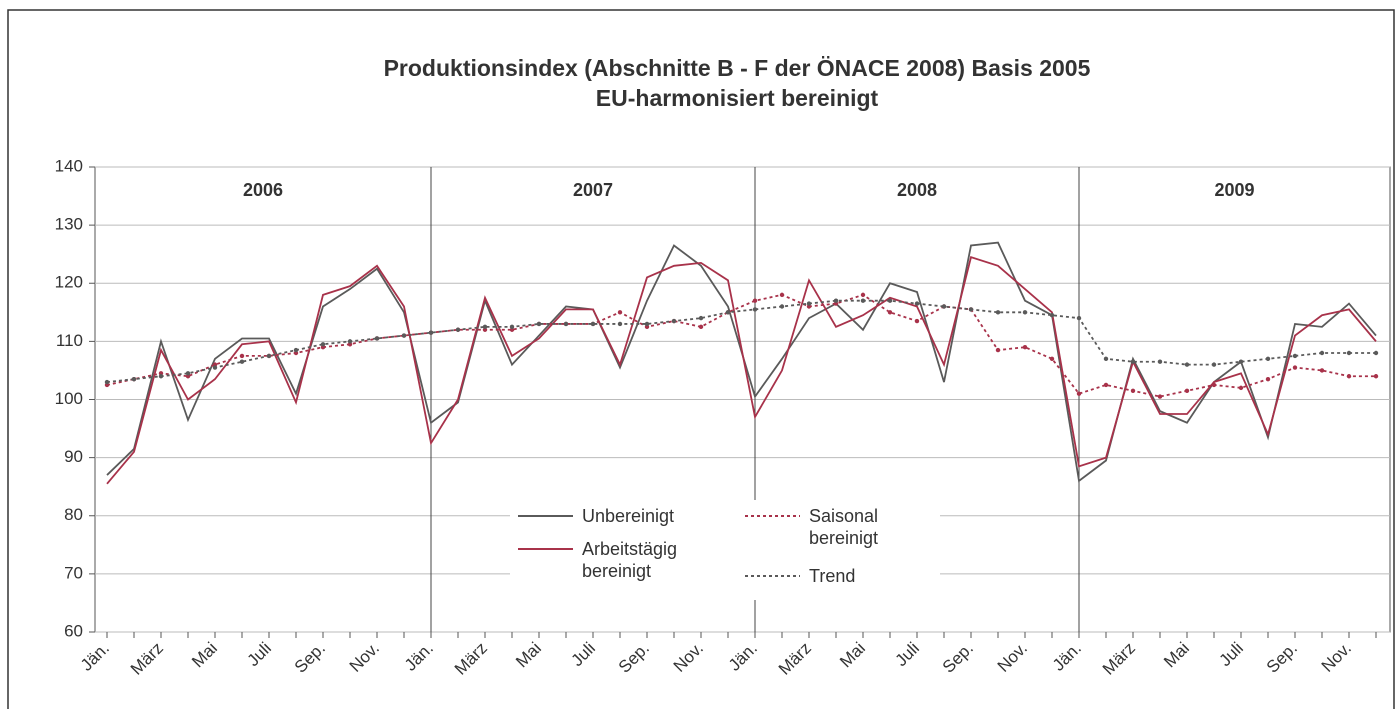 Image resolution: width=1397 pixels, height=709 pixels. Describe the element at coordinates (73, 630) in the screenshot. I see `y-tick-label: 60` at that location.